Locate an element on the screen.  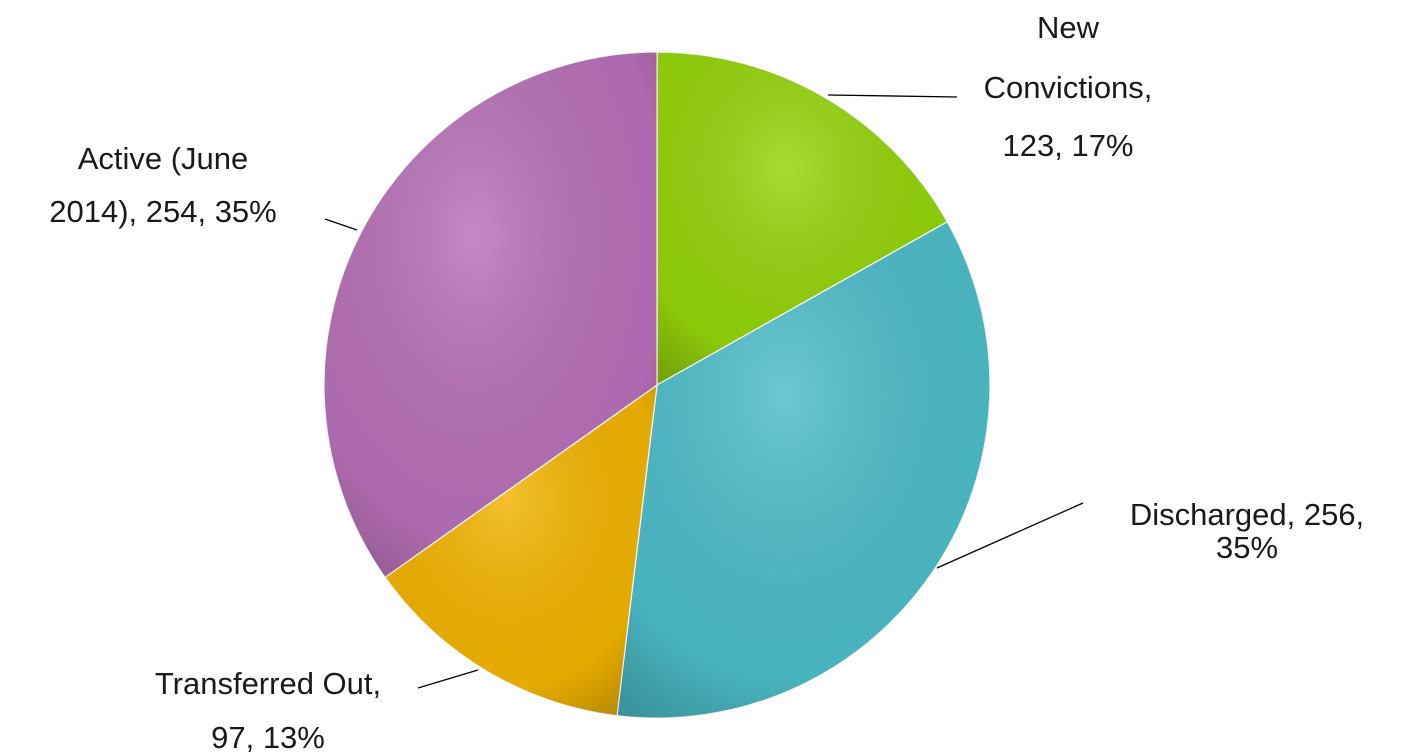
data-label: Active (June is located at coordinates (163, 158).